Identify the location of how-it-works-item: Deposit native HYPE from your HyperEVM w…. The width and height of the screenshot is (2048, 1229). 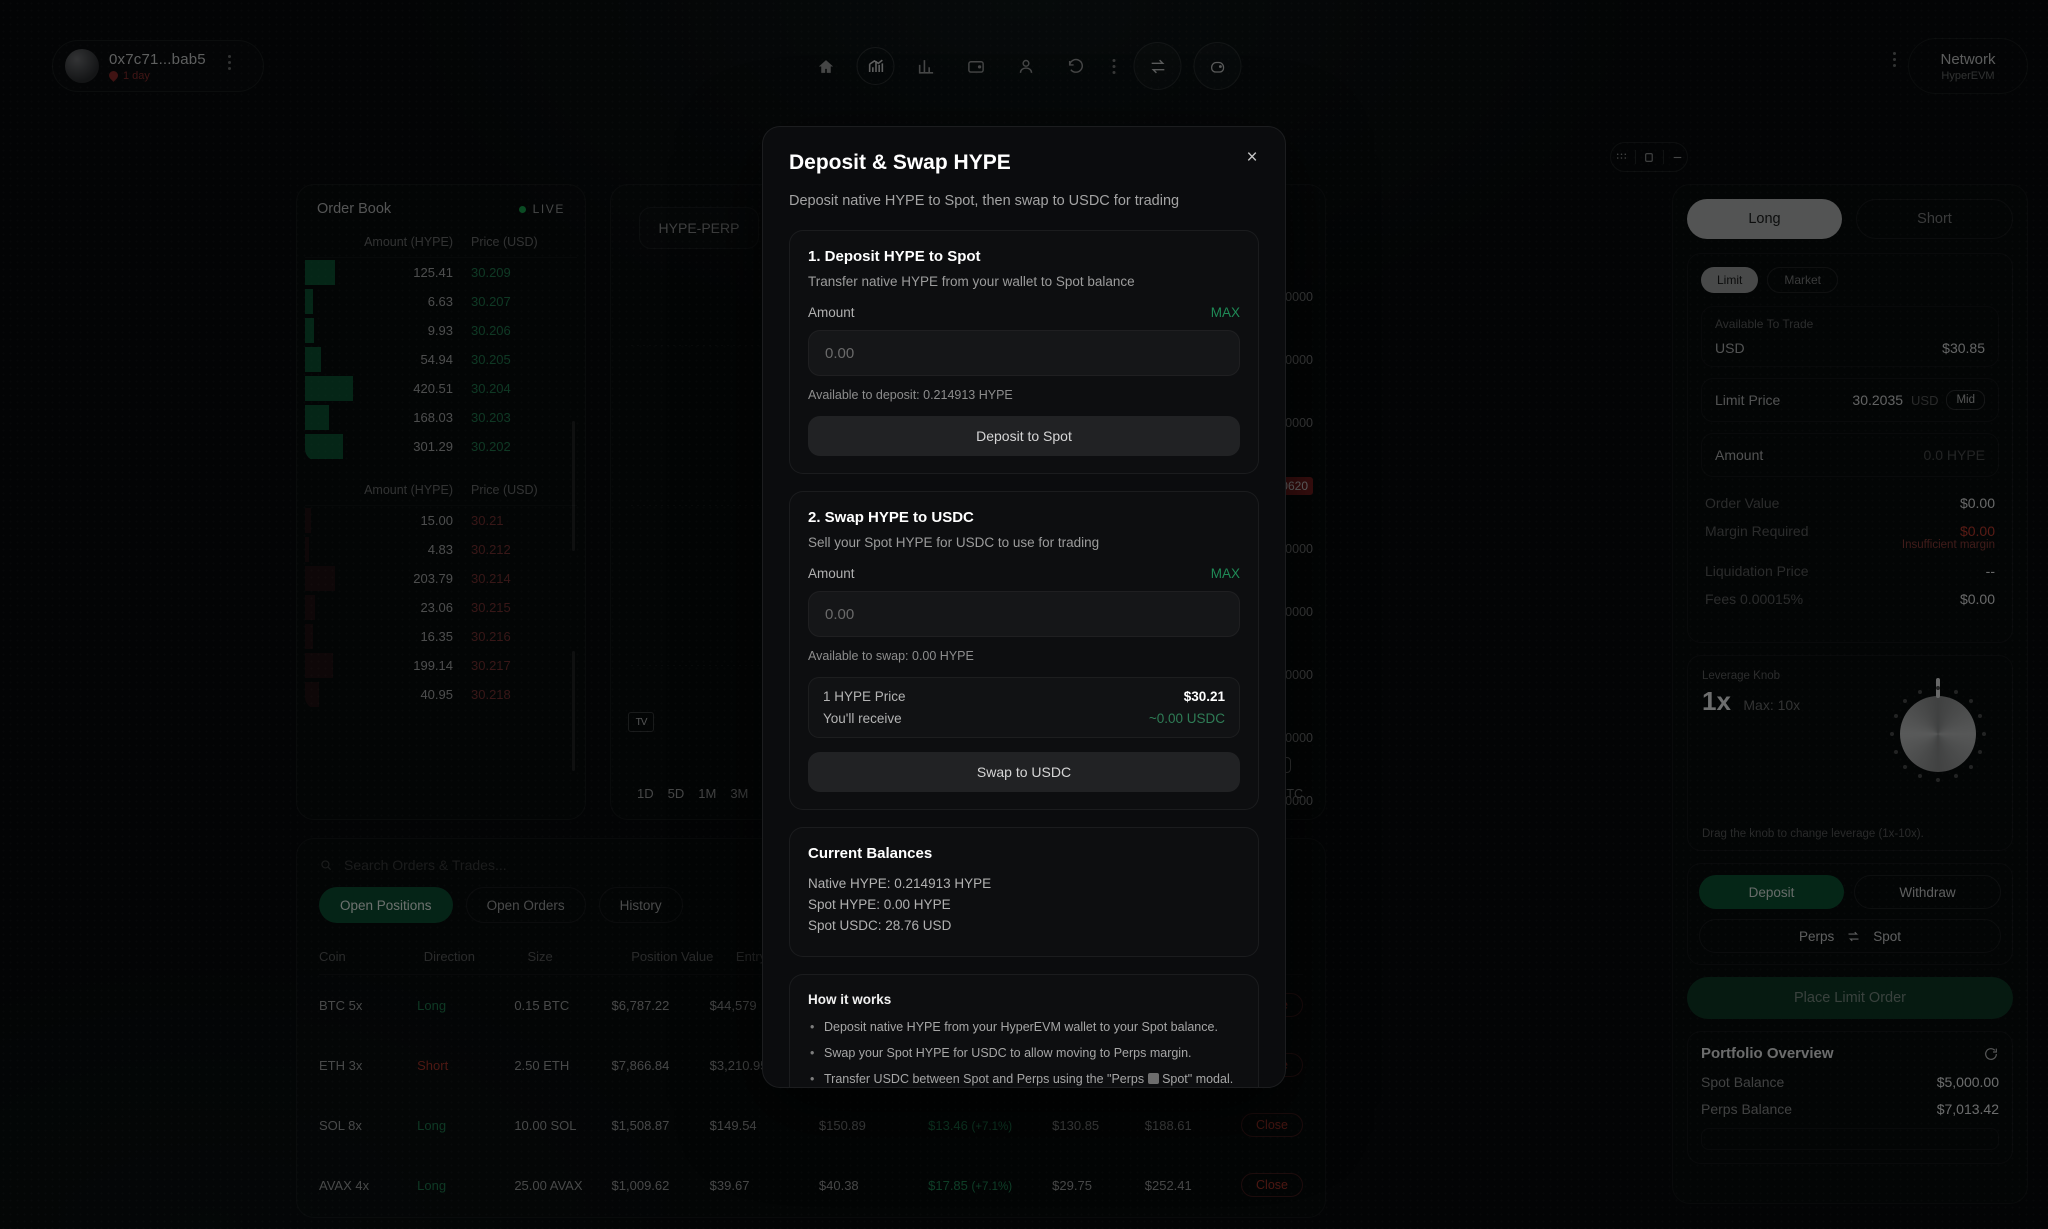
(1024, 1027).